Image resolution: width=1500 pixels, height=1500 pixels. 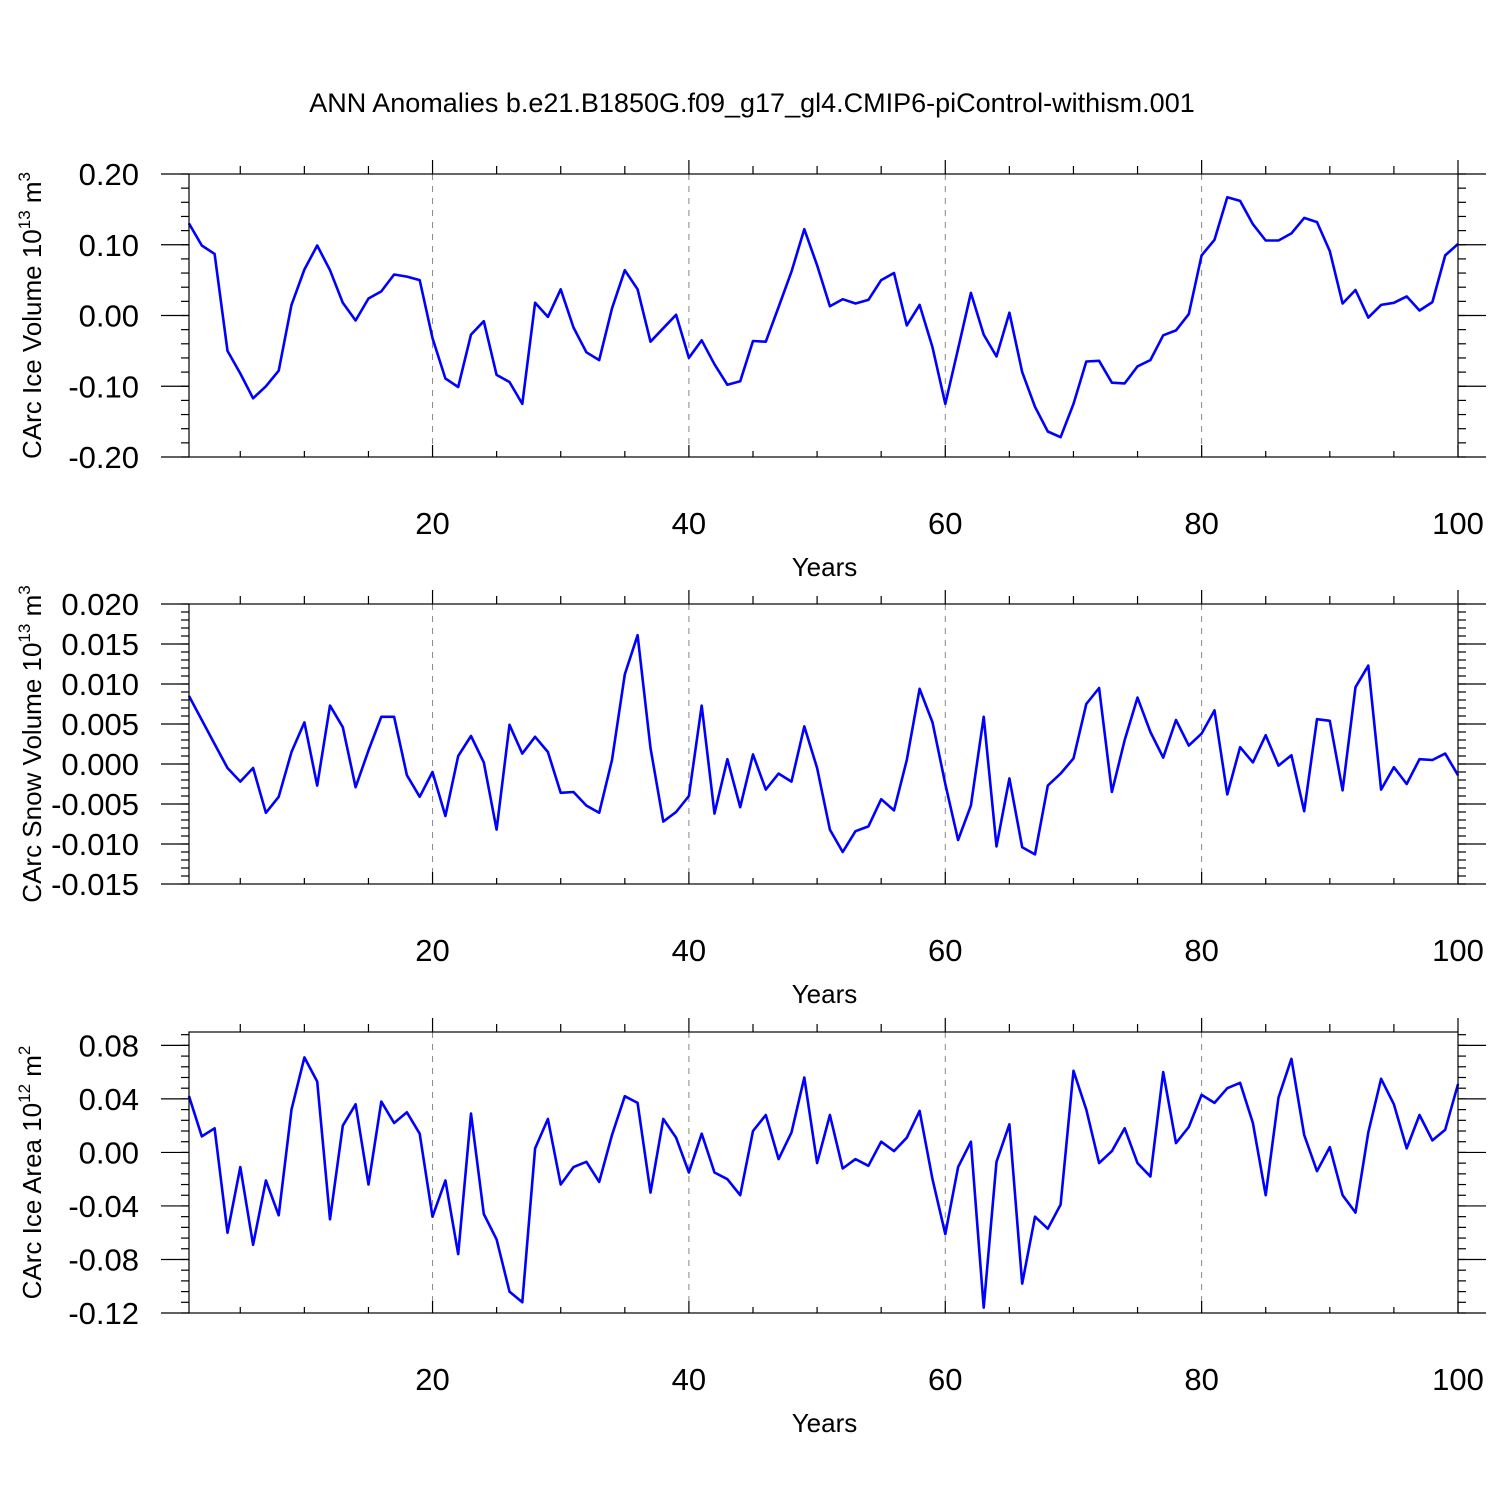 I want to click on y-axis-label: CArc Ice Area 1012 m2, so click(x=31, y=1173).